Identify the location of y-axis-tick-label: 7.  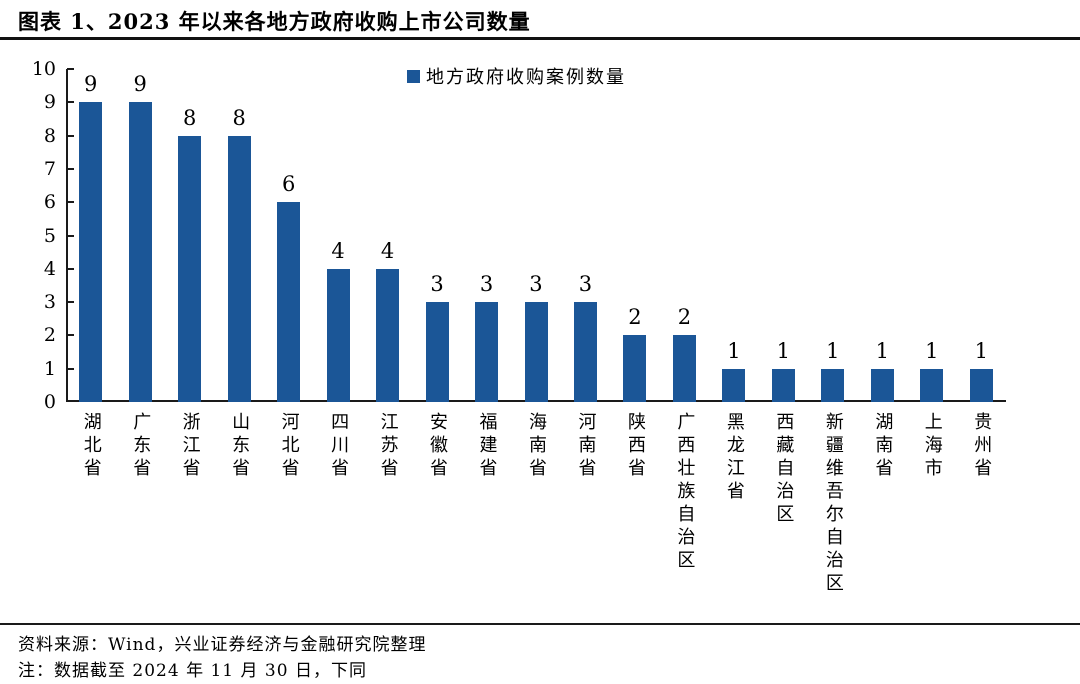
(49, 168).